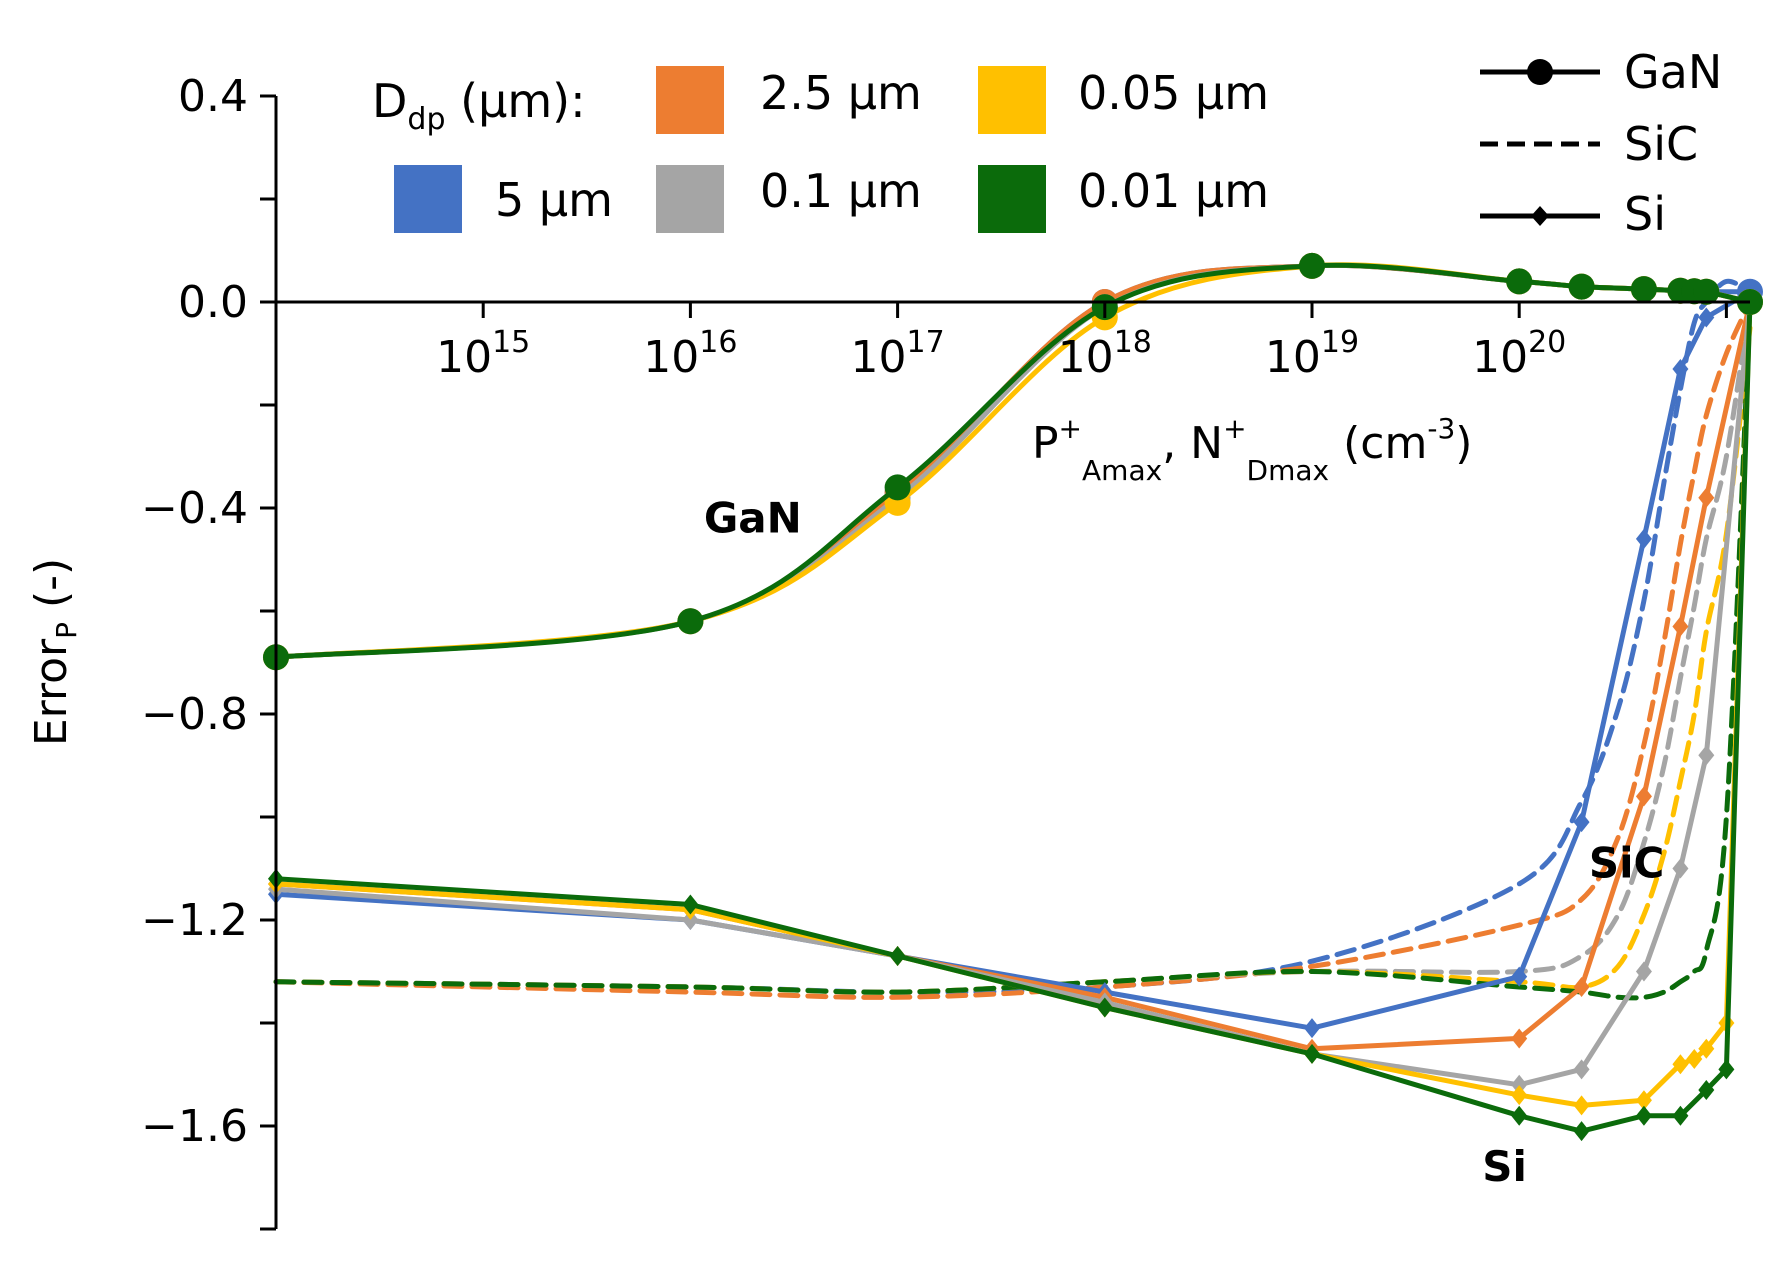 The height and width of the screenshot is (1262, 1792). Describe the element at coordinates (554, 200) in the screenshot. I see `legend-label-5um: 5 µm` at that location.